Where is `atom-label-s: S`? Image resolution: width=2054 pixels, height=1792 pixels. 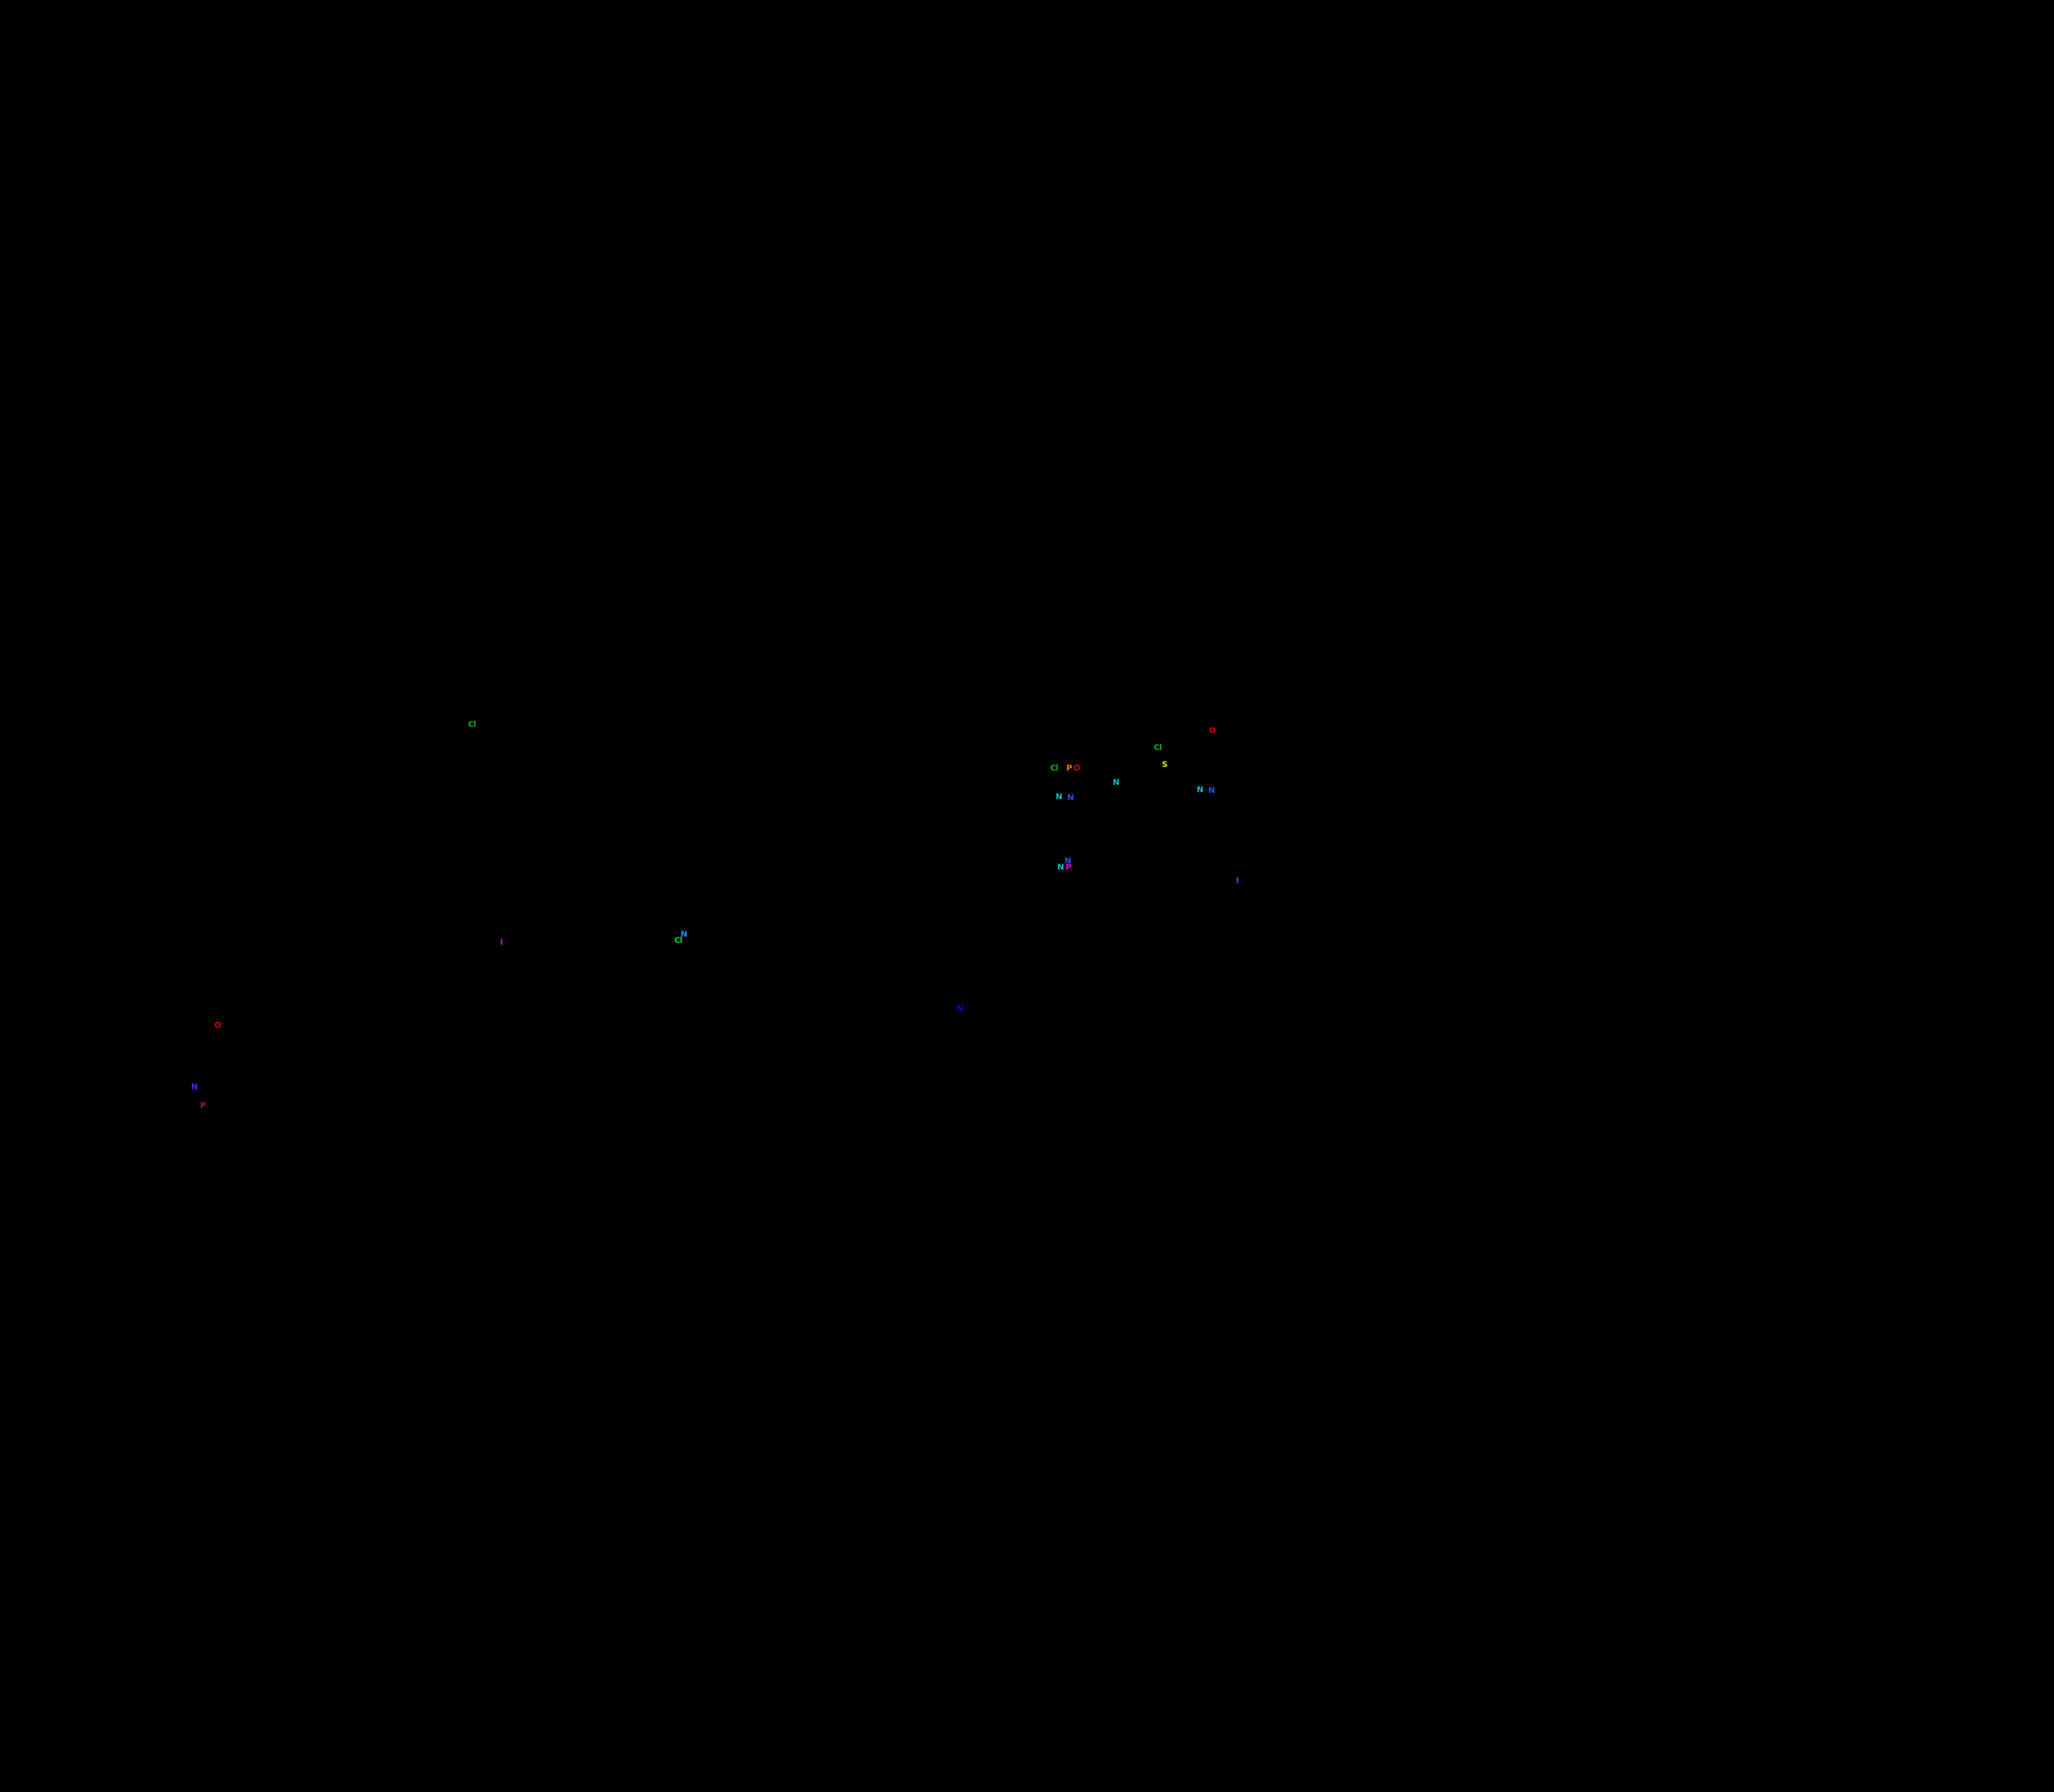 atom-label-s: S is located at coordinates (1165, 765).